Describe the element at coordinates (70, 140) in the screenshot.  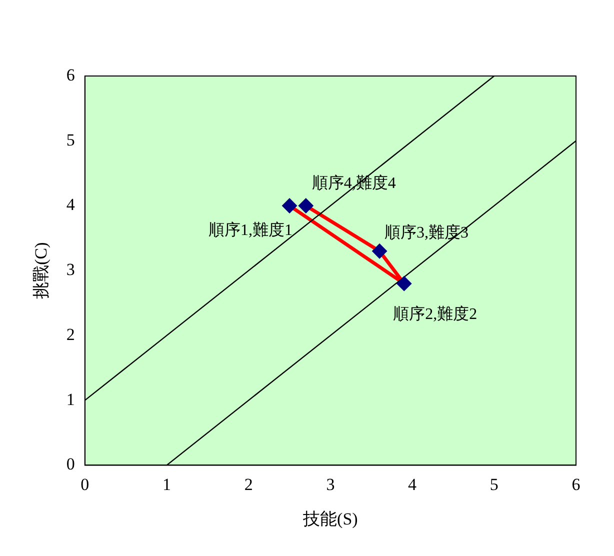
I see `y-tick-label: 5` at that location.